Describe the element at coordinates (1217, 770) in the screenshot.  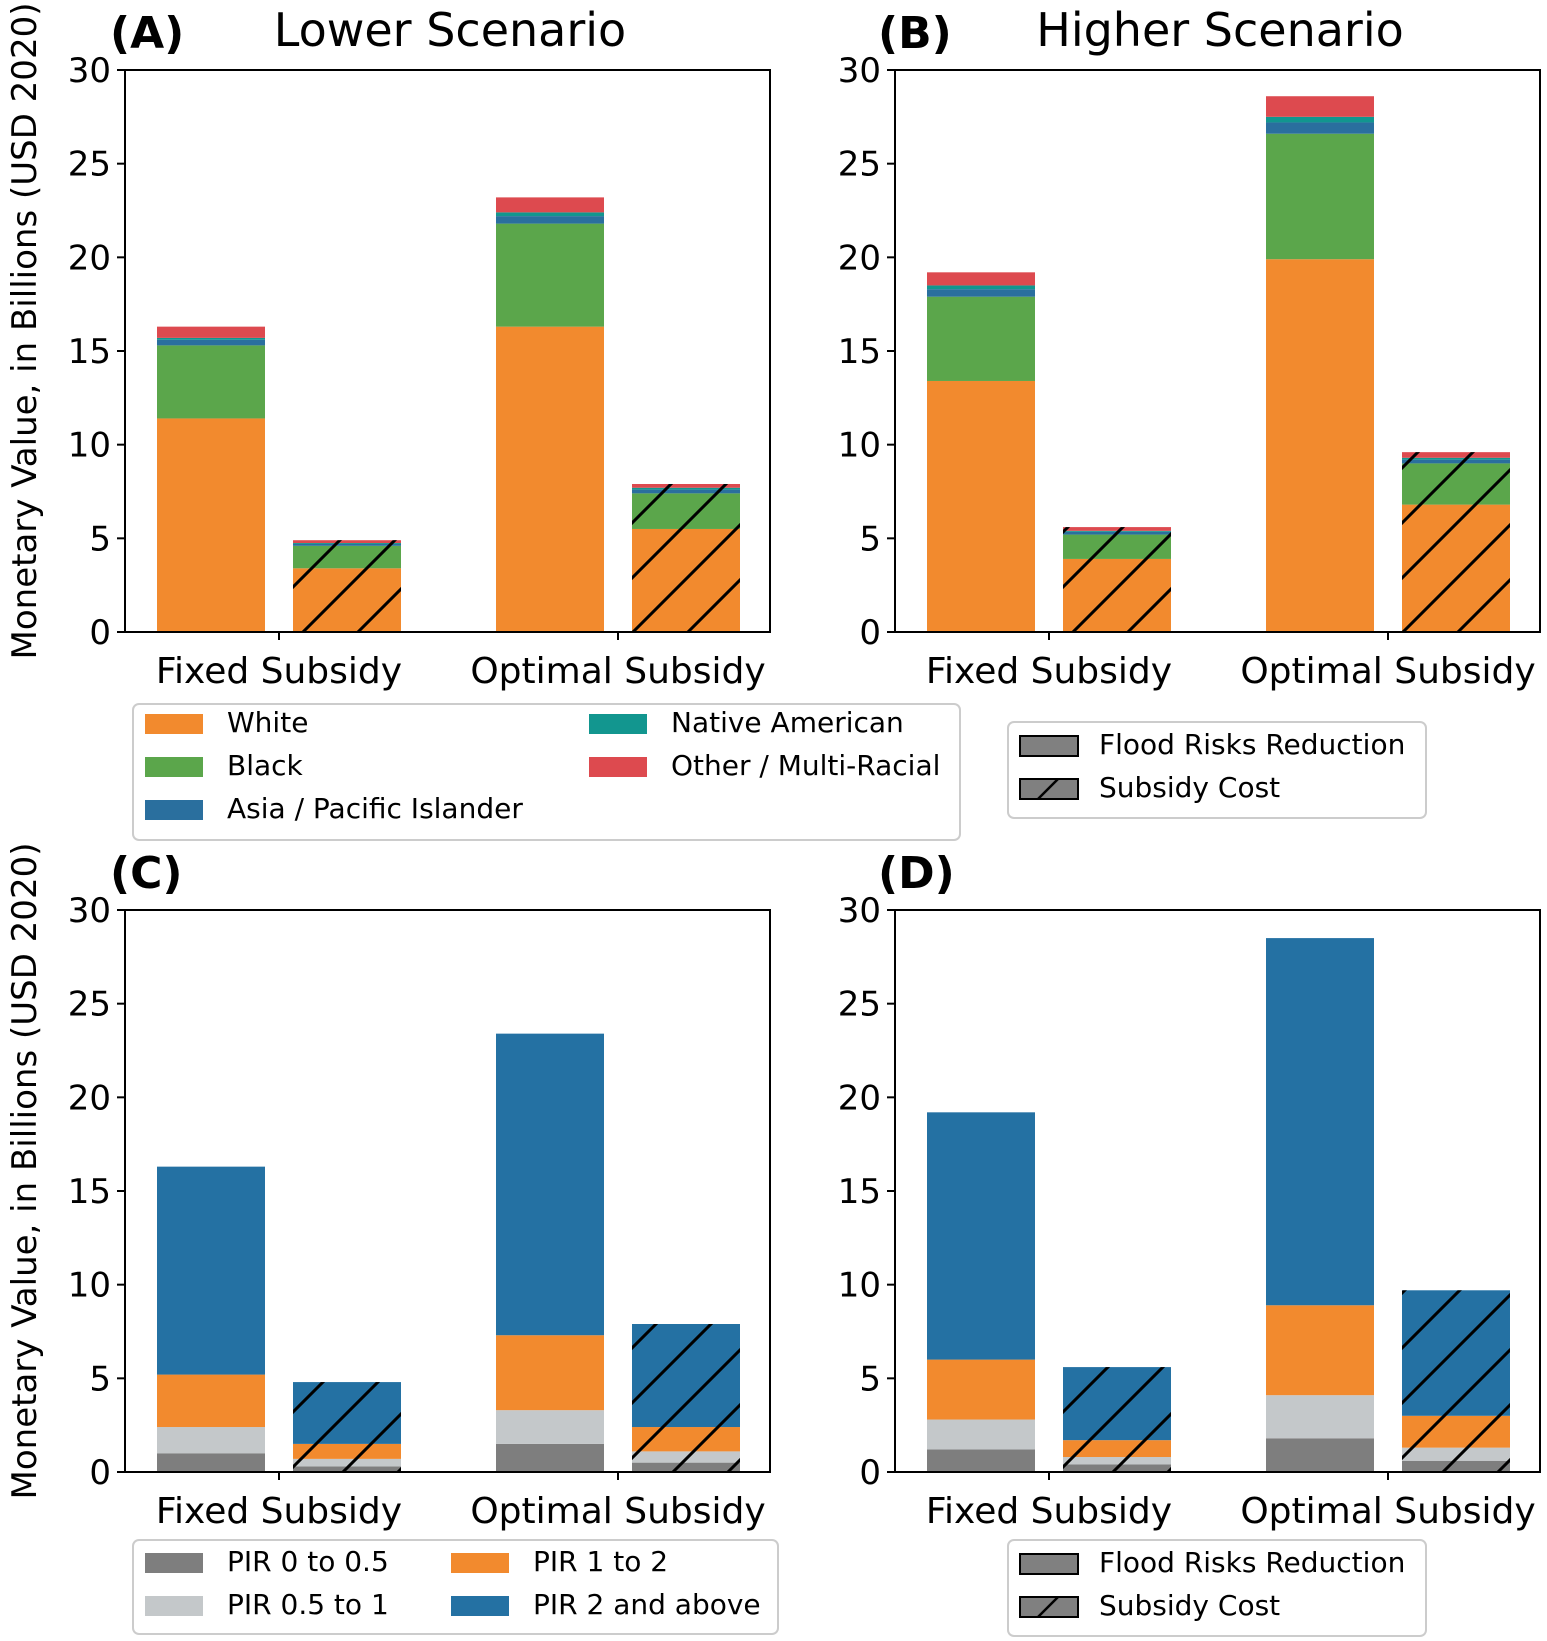
I see `legend-type-top` at that location.